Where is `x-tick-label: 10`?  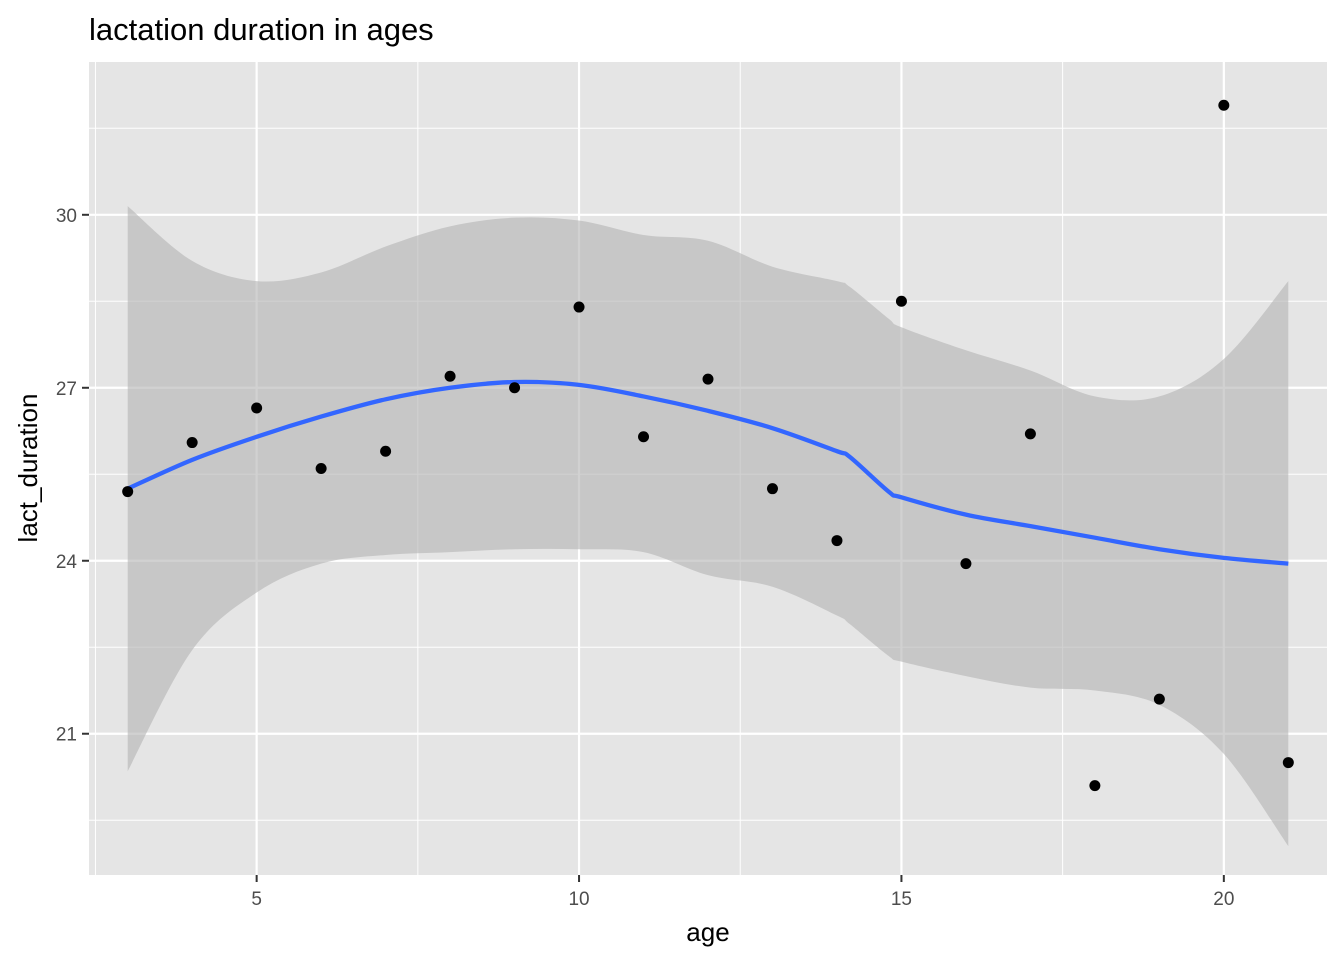
x-tick-label: 10 is located at coordinates (578, 899).